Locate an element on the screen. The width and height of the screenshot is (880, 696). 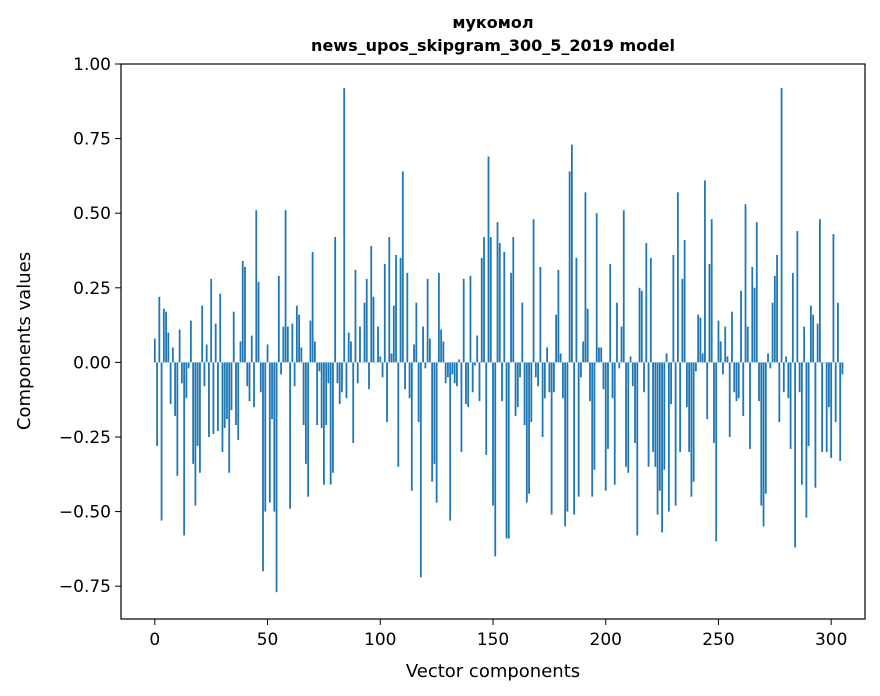
y-tick-label: 0.25 is located at coordinates (92, 289).